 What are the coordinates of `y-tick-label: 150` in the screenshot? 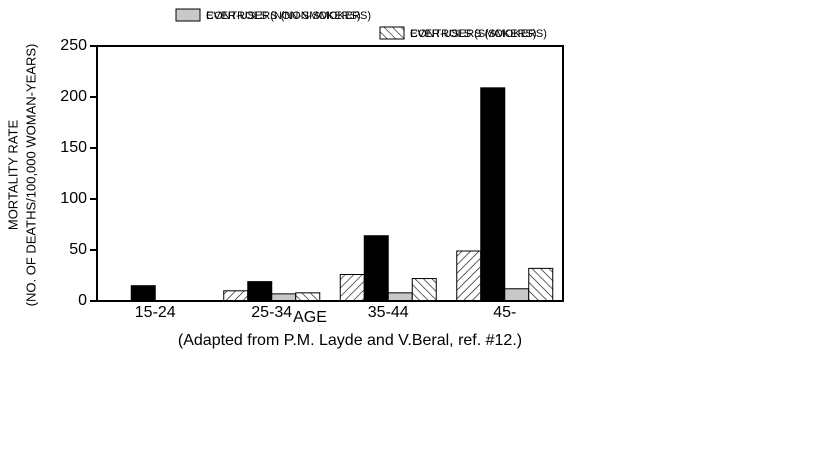 It's located at (73, 147).